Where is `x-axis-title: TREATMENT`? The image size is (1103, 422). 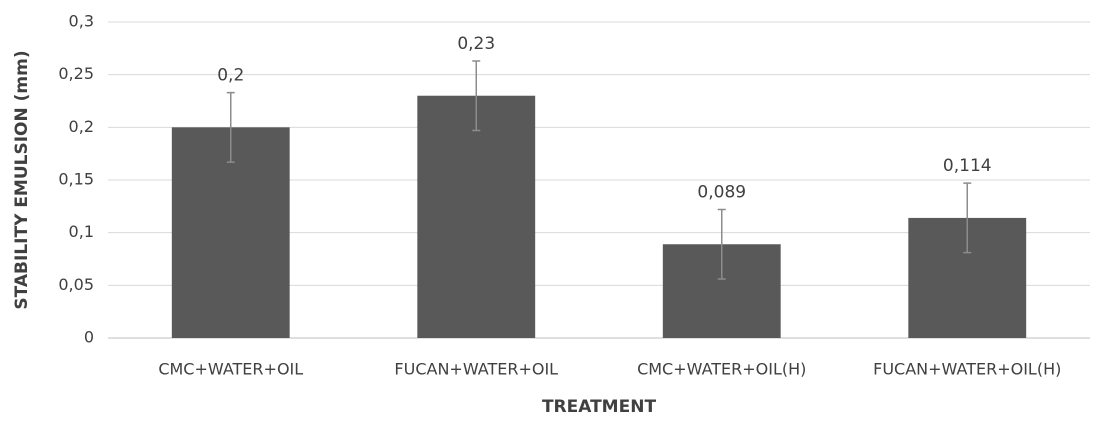 x-axis-title: TREATMENT is located at coordinates (599, 407).